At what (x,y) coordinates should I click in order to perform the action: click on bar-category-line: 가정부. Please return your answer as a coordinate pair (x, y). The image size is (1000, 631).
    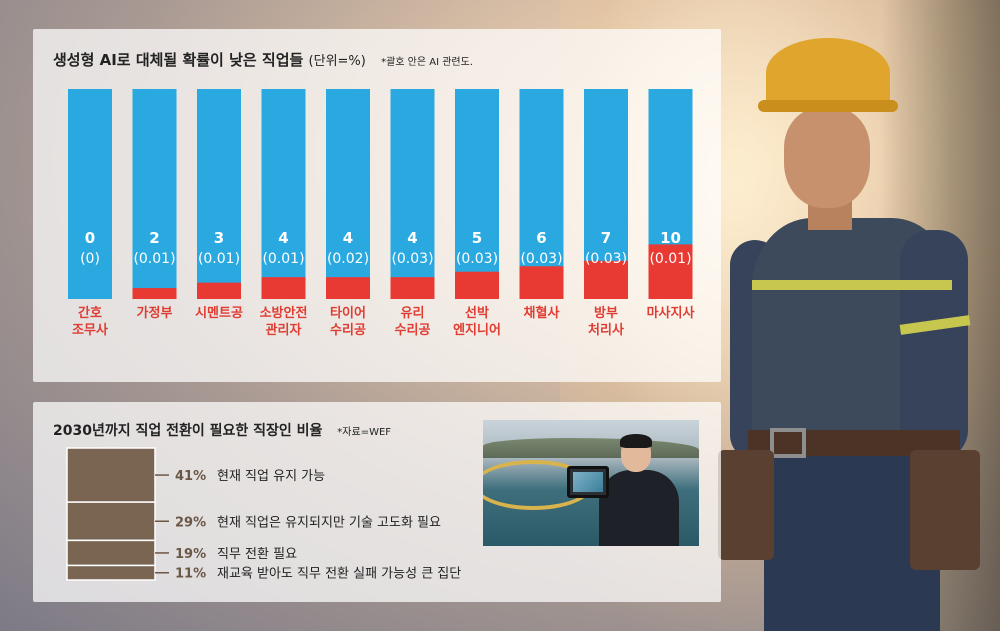
    Looking at the image, I should click on (155, 313).